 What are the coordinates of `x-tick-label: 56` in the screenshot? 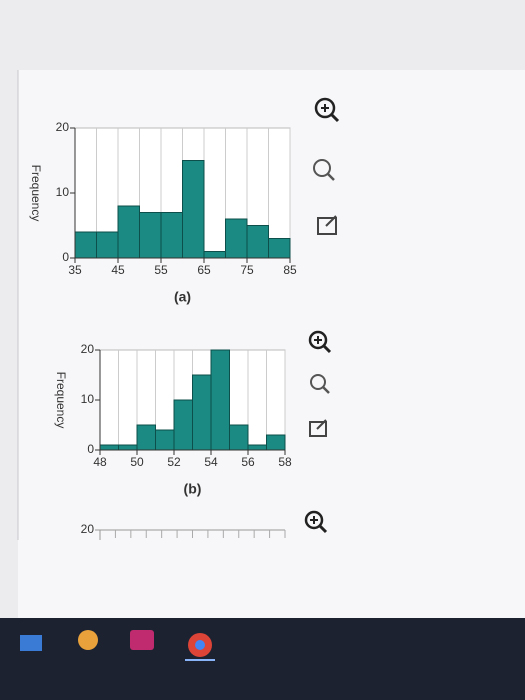 It's located at (248, 462).